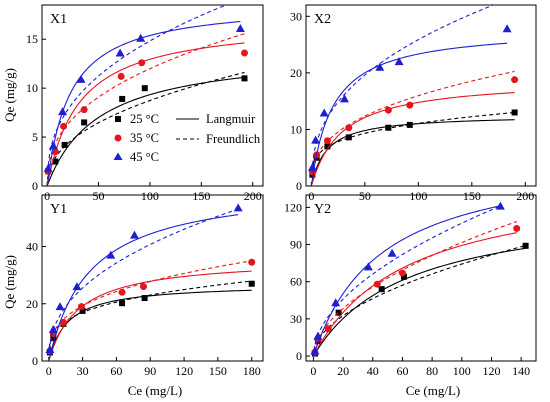 Image resolution: width=550 pixels, height=402 pixels. Describe the element at coordinates (144, 138) in the screenshot. I see `legend-label-35c: 35 °C` at that location.